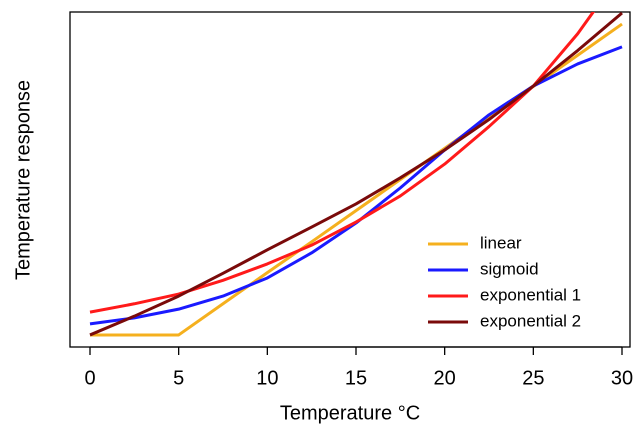 The height and width of the screenshot is (432, 637). I want to click on legend-label: sigmoid, so click(509, 268).